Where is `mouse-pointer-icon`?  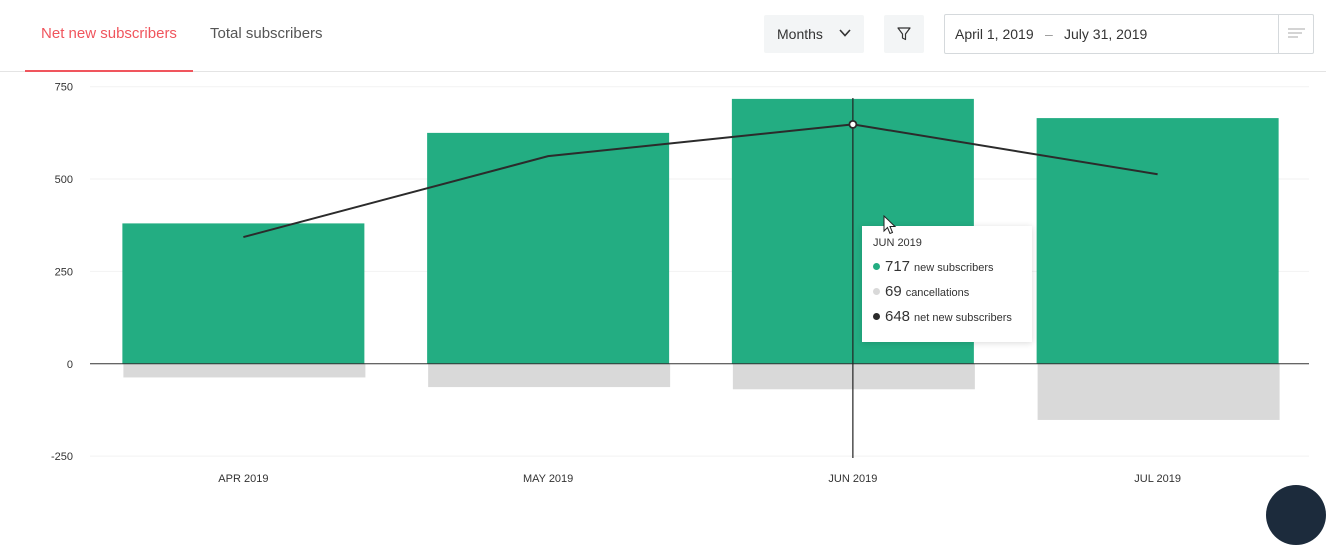
mouse-pointer-icon is located at coordinates (890, 225).